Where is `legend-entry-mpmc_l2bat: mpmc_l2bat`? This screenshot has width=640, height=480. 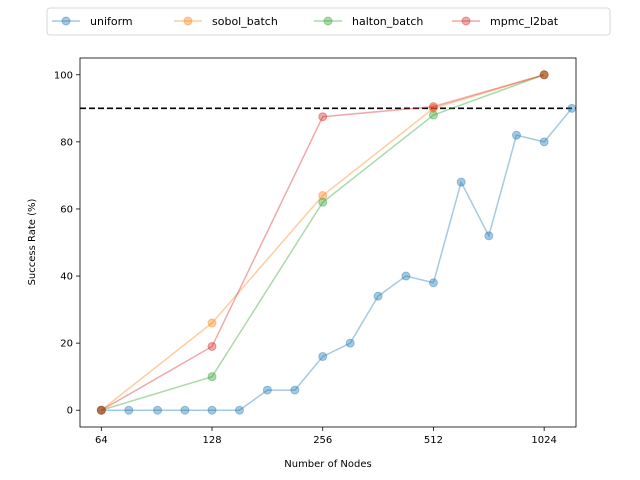 legend-entry-mpmc_l2bat: mpmc_l2bat is located at coordinates (505, 21).